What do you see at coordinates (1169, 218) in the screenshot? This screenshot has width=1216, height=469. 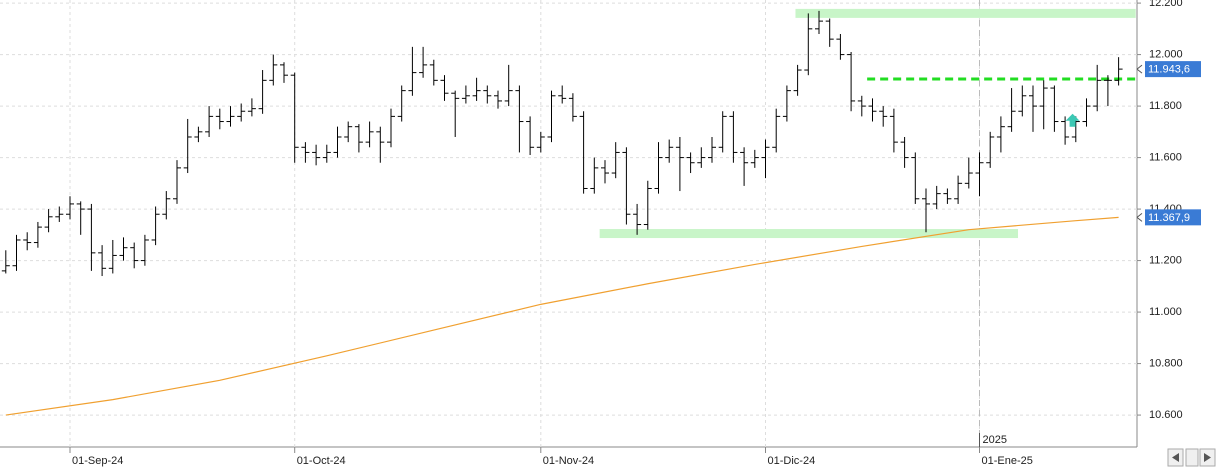 I see `price-label: 11.367,9` at bounding box center [1169, 218].